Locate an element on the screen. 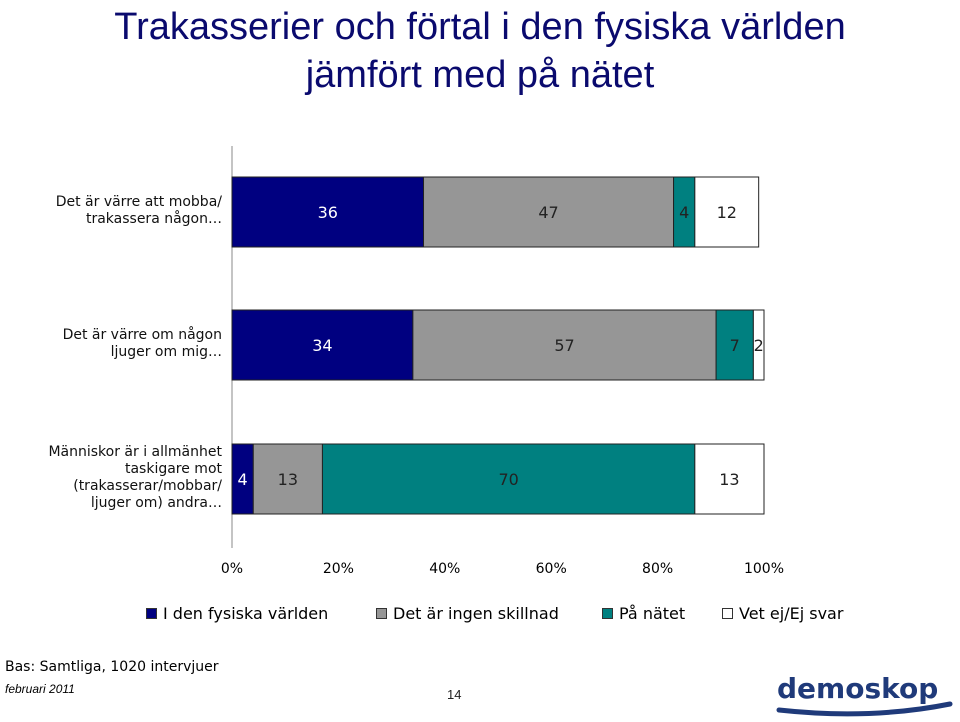 The width and height of the screenshot is (960, 722). x-tick-label: 100% is located at coordinates (764, 569).